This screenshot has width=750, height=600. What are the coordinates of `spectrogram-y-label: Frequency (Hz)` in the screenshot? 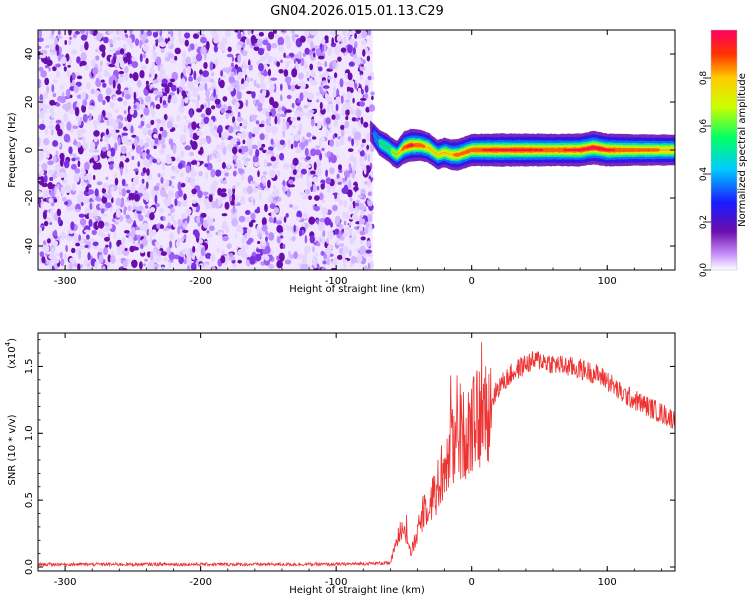 It's located at (12, 150).